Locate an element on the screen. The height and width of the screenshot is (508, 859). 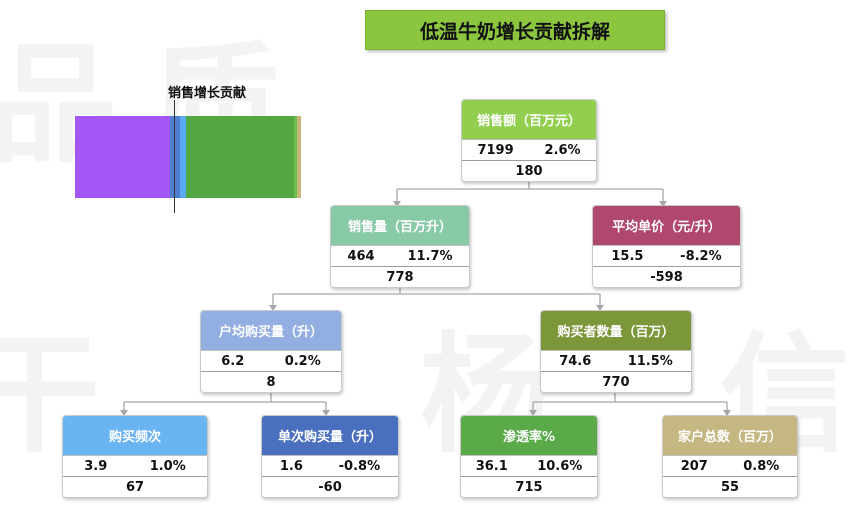
node-growth: 1.0% is located at coordinates (167, 466).